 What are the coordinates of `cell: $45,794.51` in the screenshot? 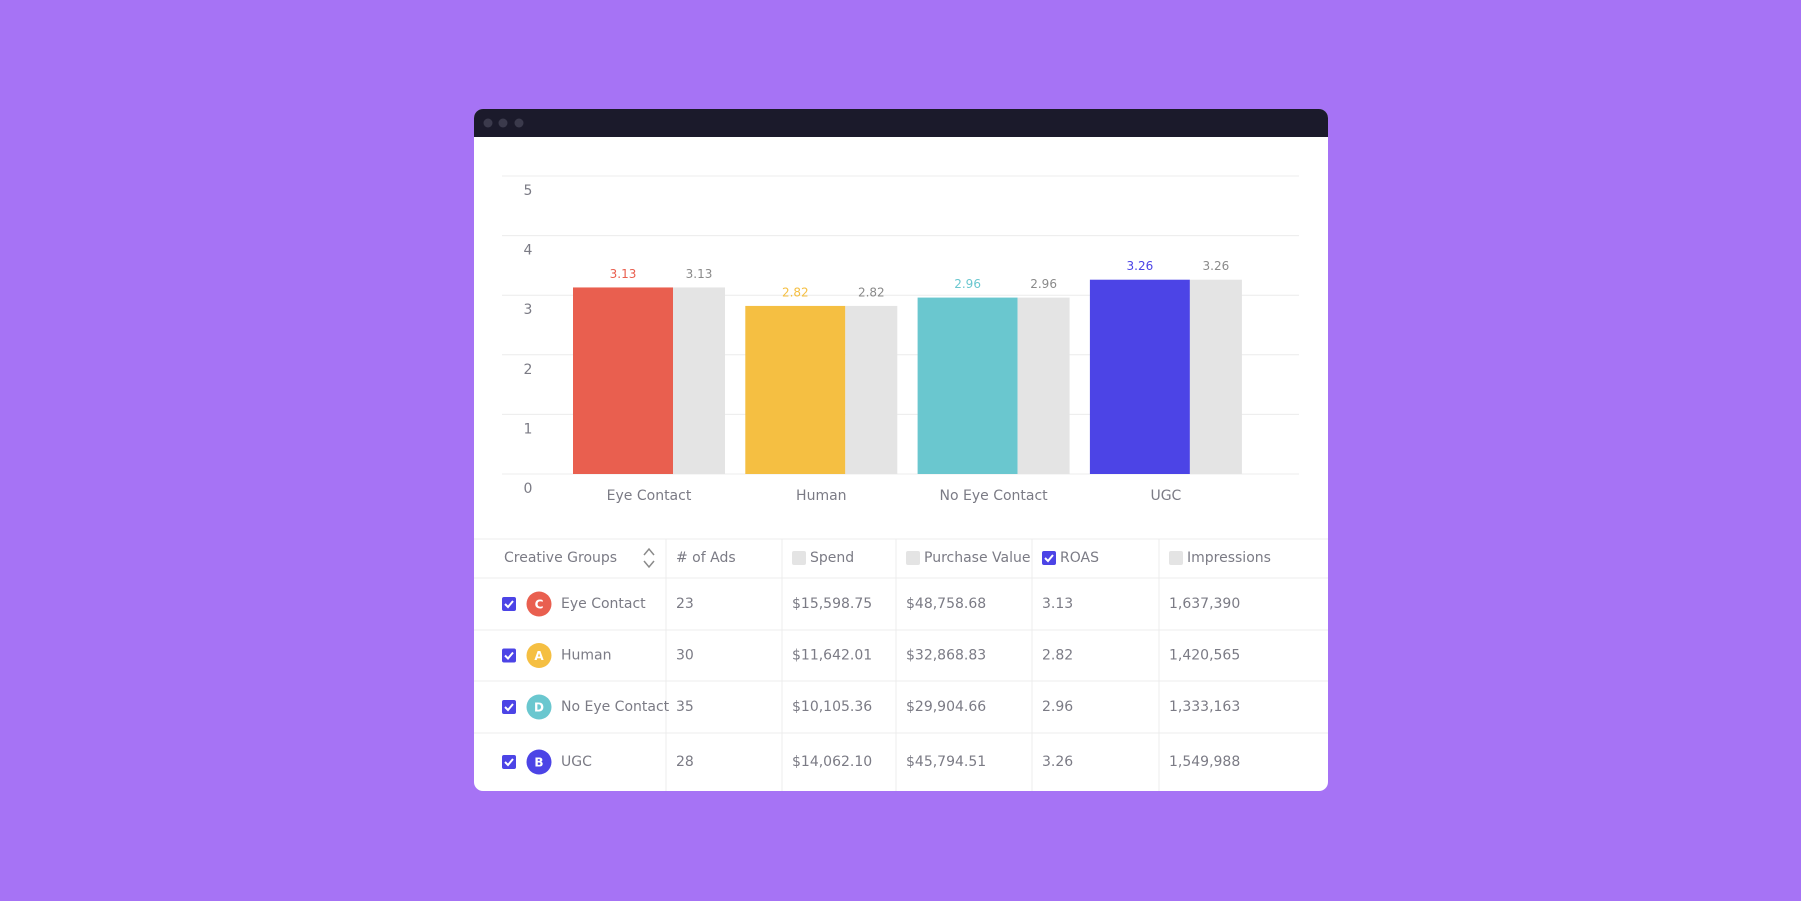 It's located at (946, 762).